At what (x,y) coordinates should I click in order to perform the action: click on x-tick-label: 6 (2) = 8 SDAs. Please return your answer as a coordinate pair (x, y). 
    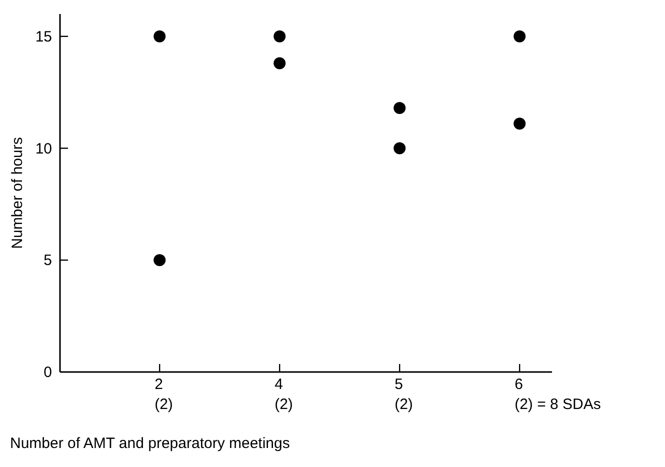
    Looking at the image, I should click on (557, 394).